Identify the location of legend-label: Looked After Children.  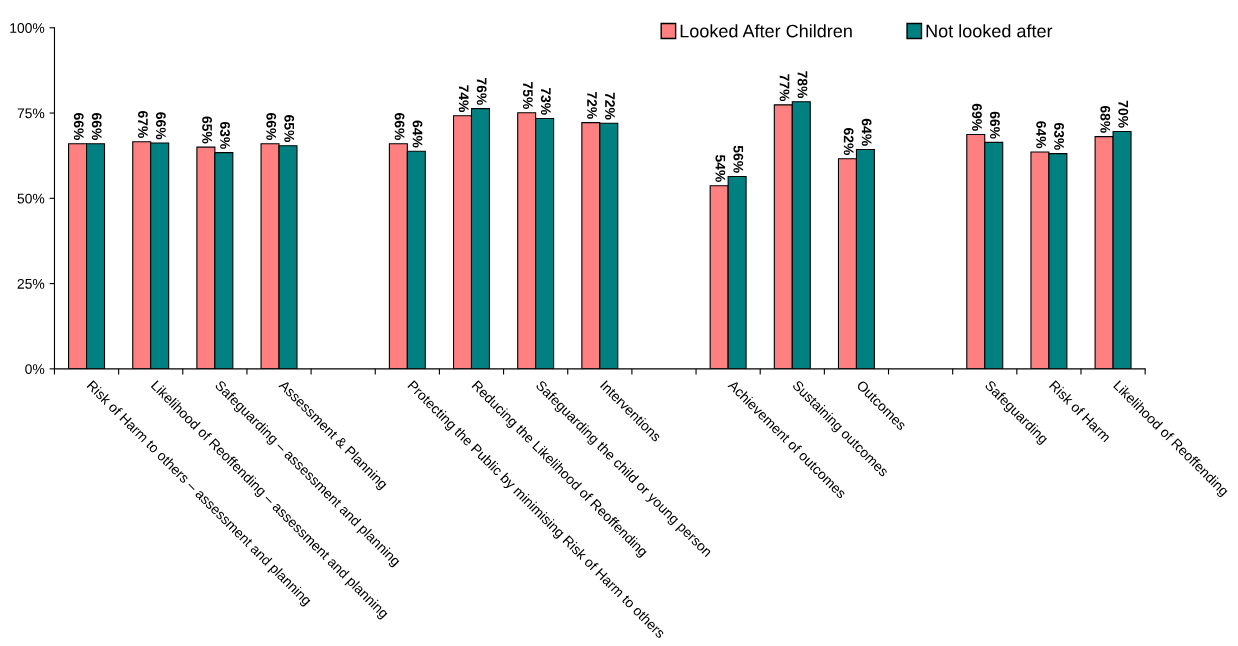
(766, 31).